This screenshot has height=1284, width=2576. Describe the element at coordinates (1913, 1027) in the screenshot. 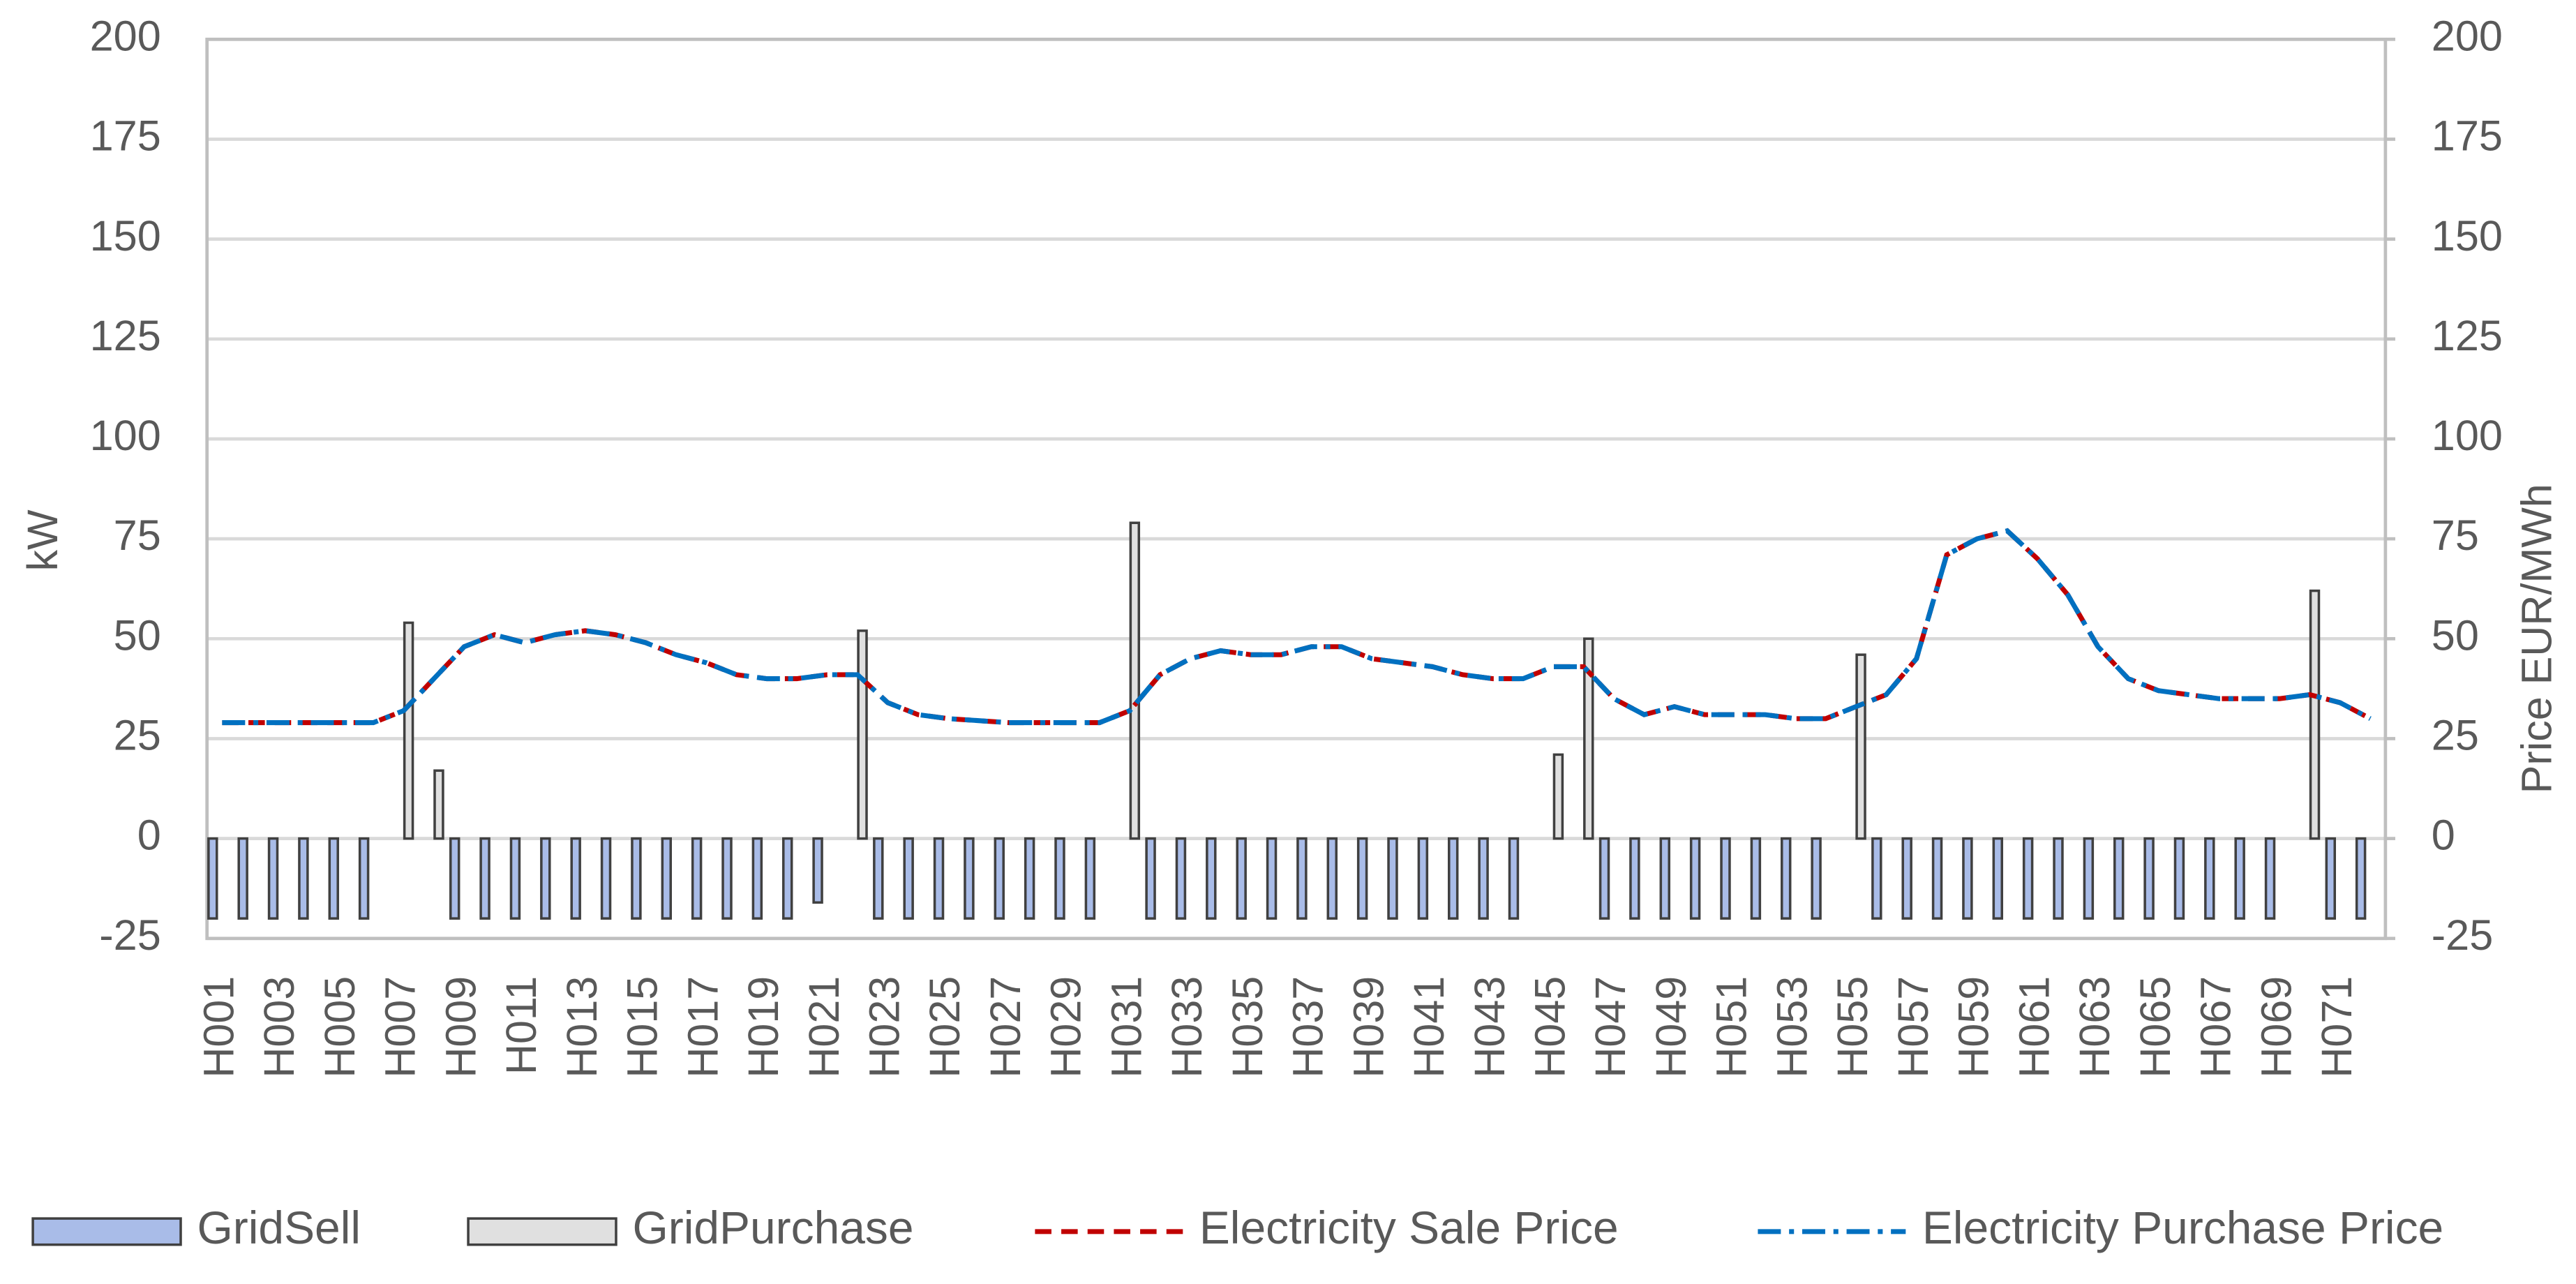

I see `x-tick-label: H057` at that location.